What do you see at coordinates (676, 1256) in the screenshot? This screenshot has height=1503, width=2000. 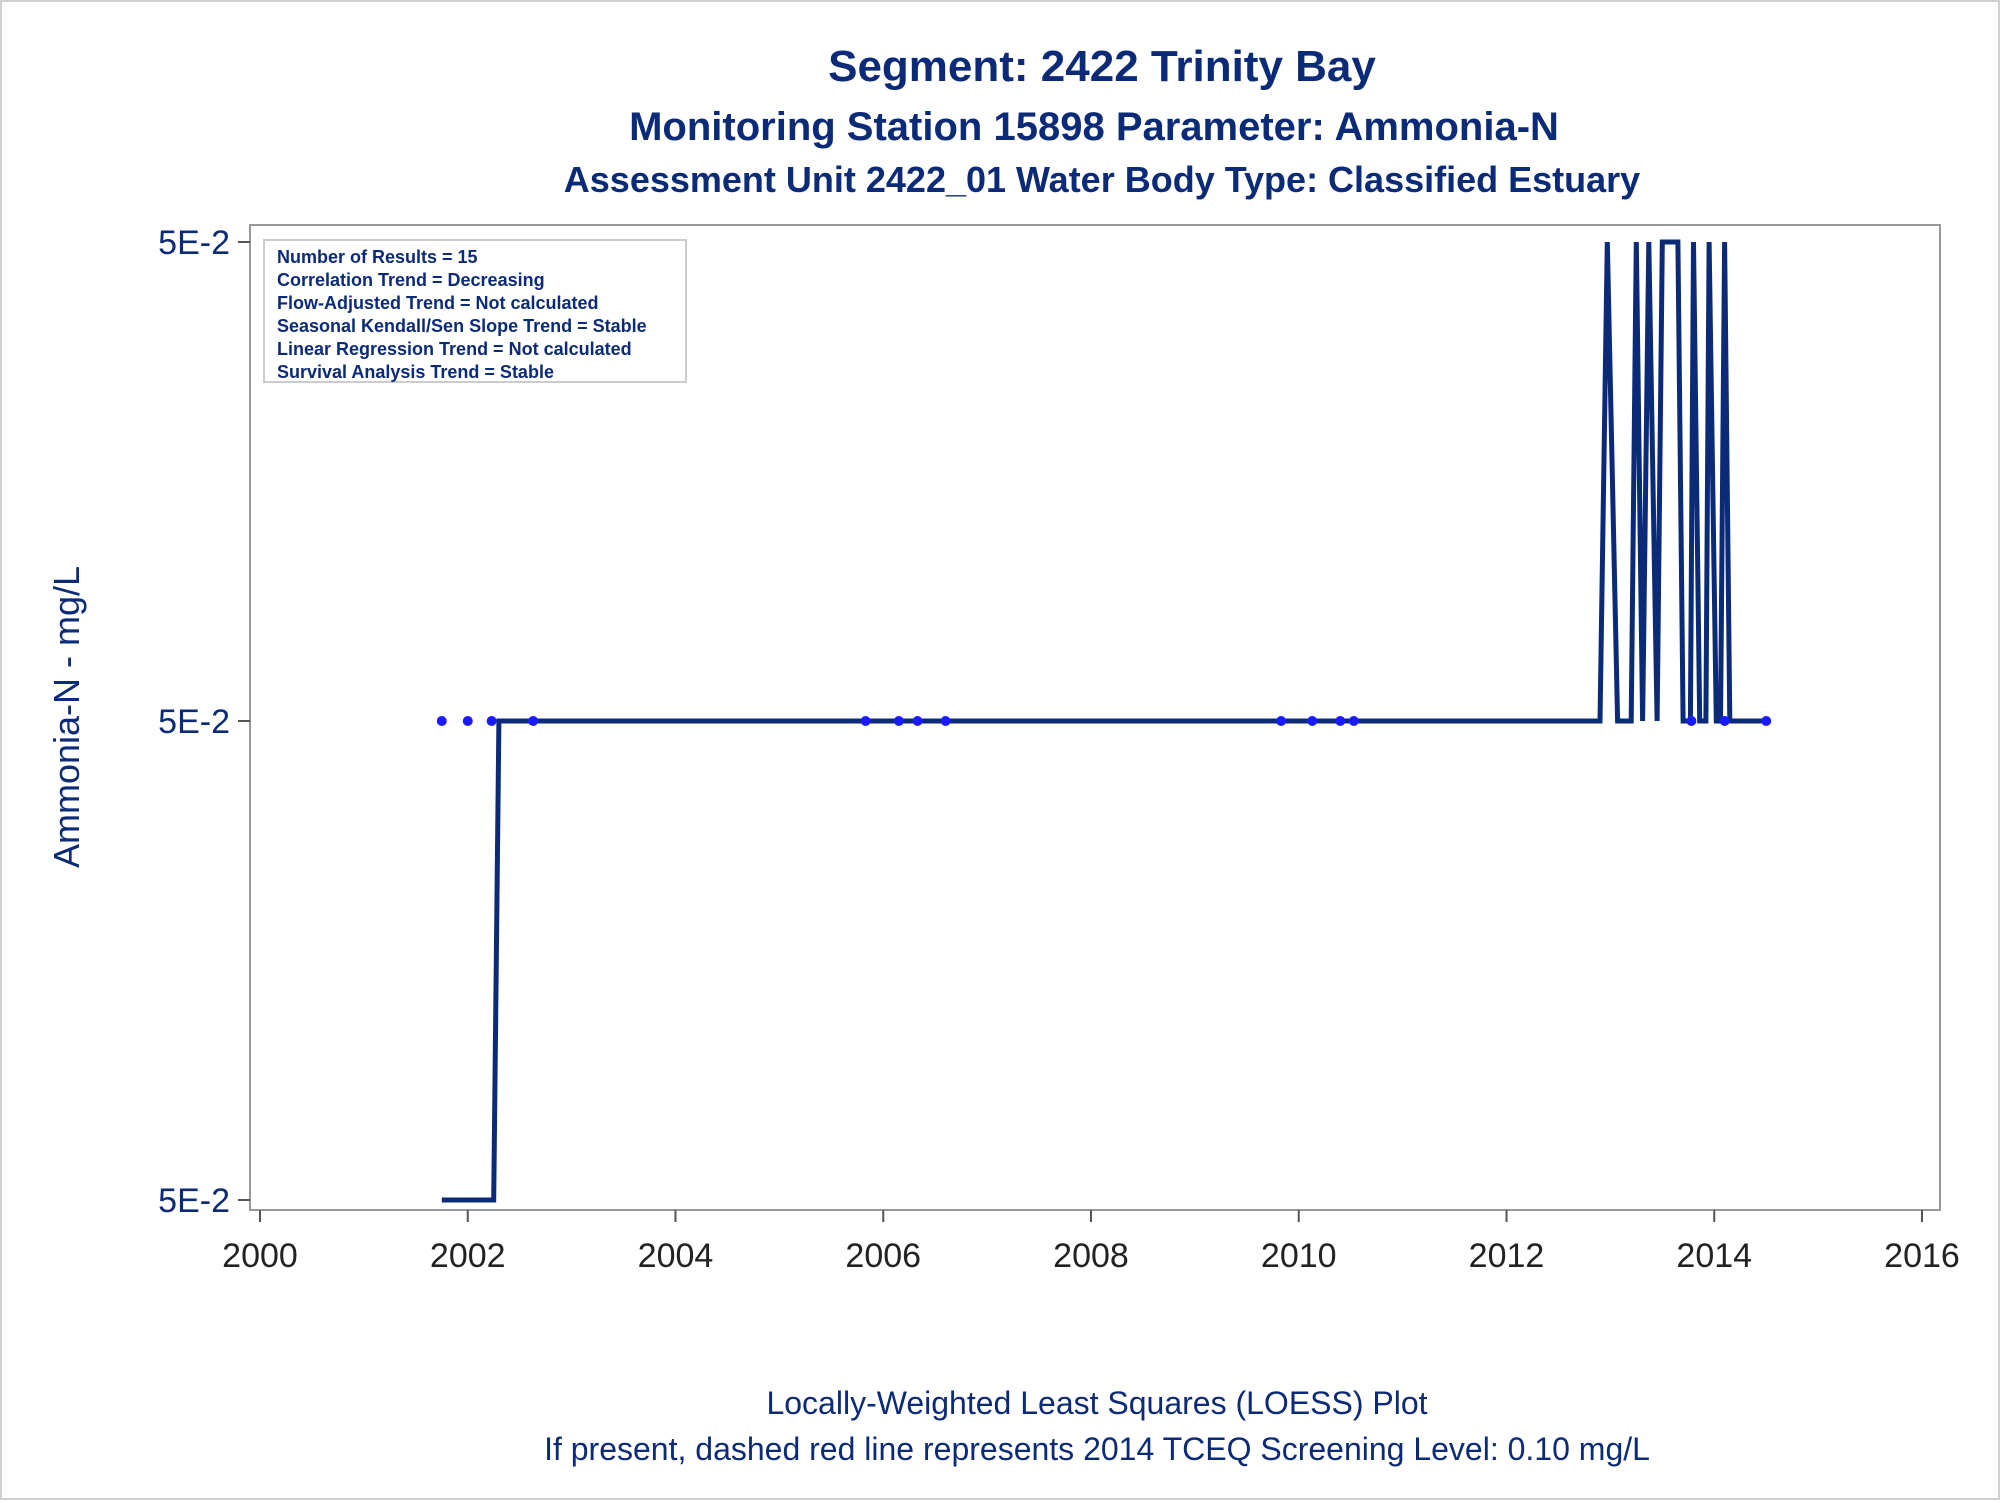 I see `x-tick-label: 2004` at bounding box center [676, 1256].